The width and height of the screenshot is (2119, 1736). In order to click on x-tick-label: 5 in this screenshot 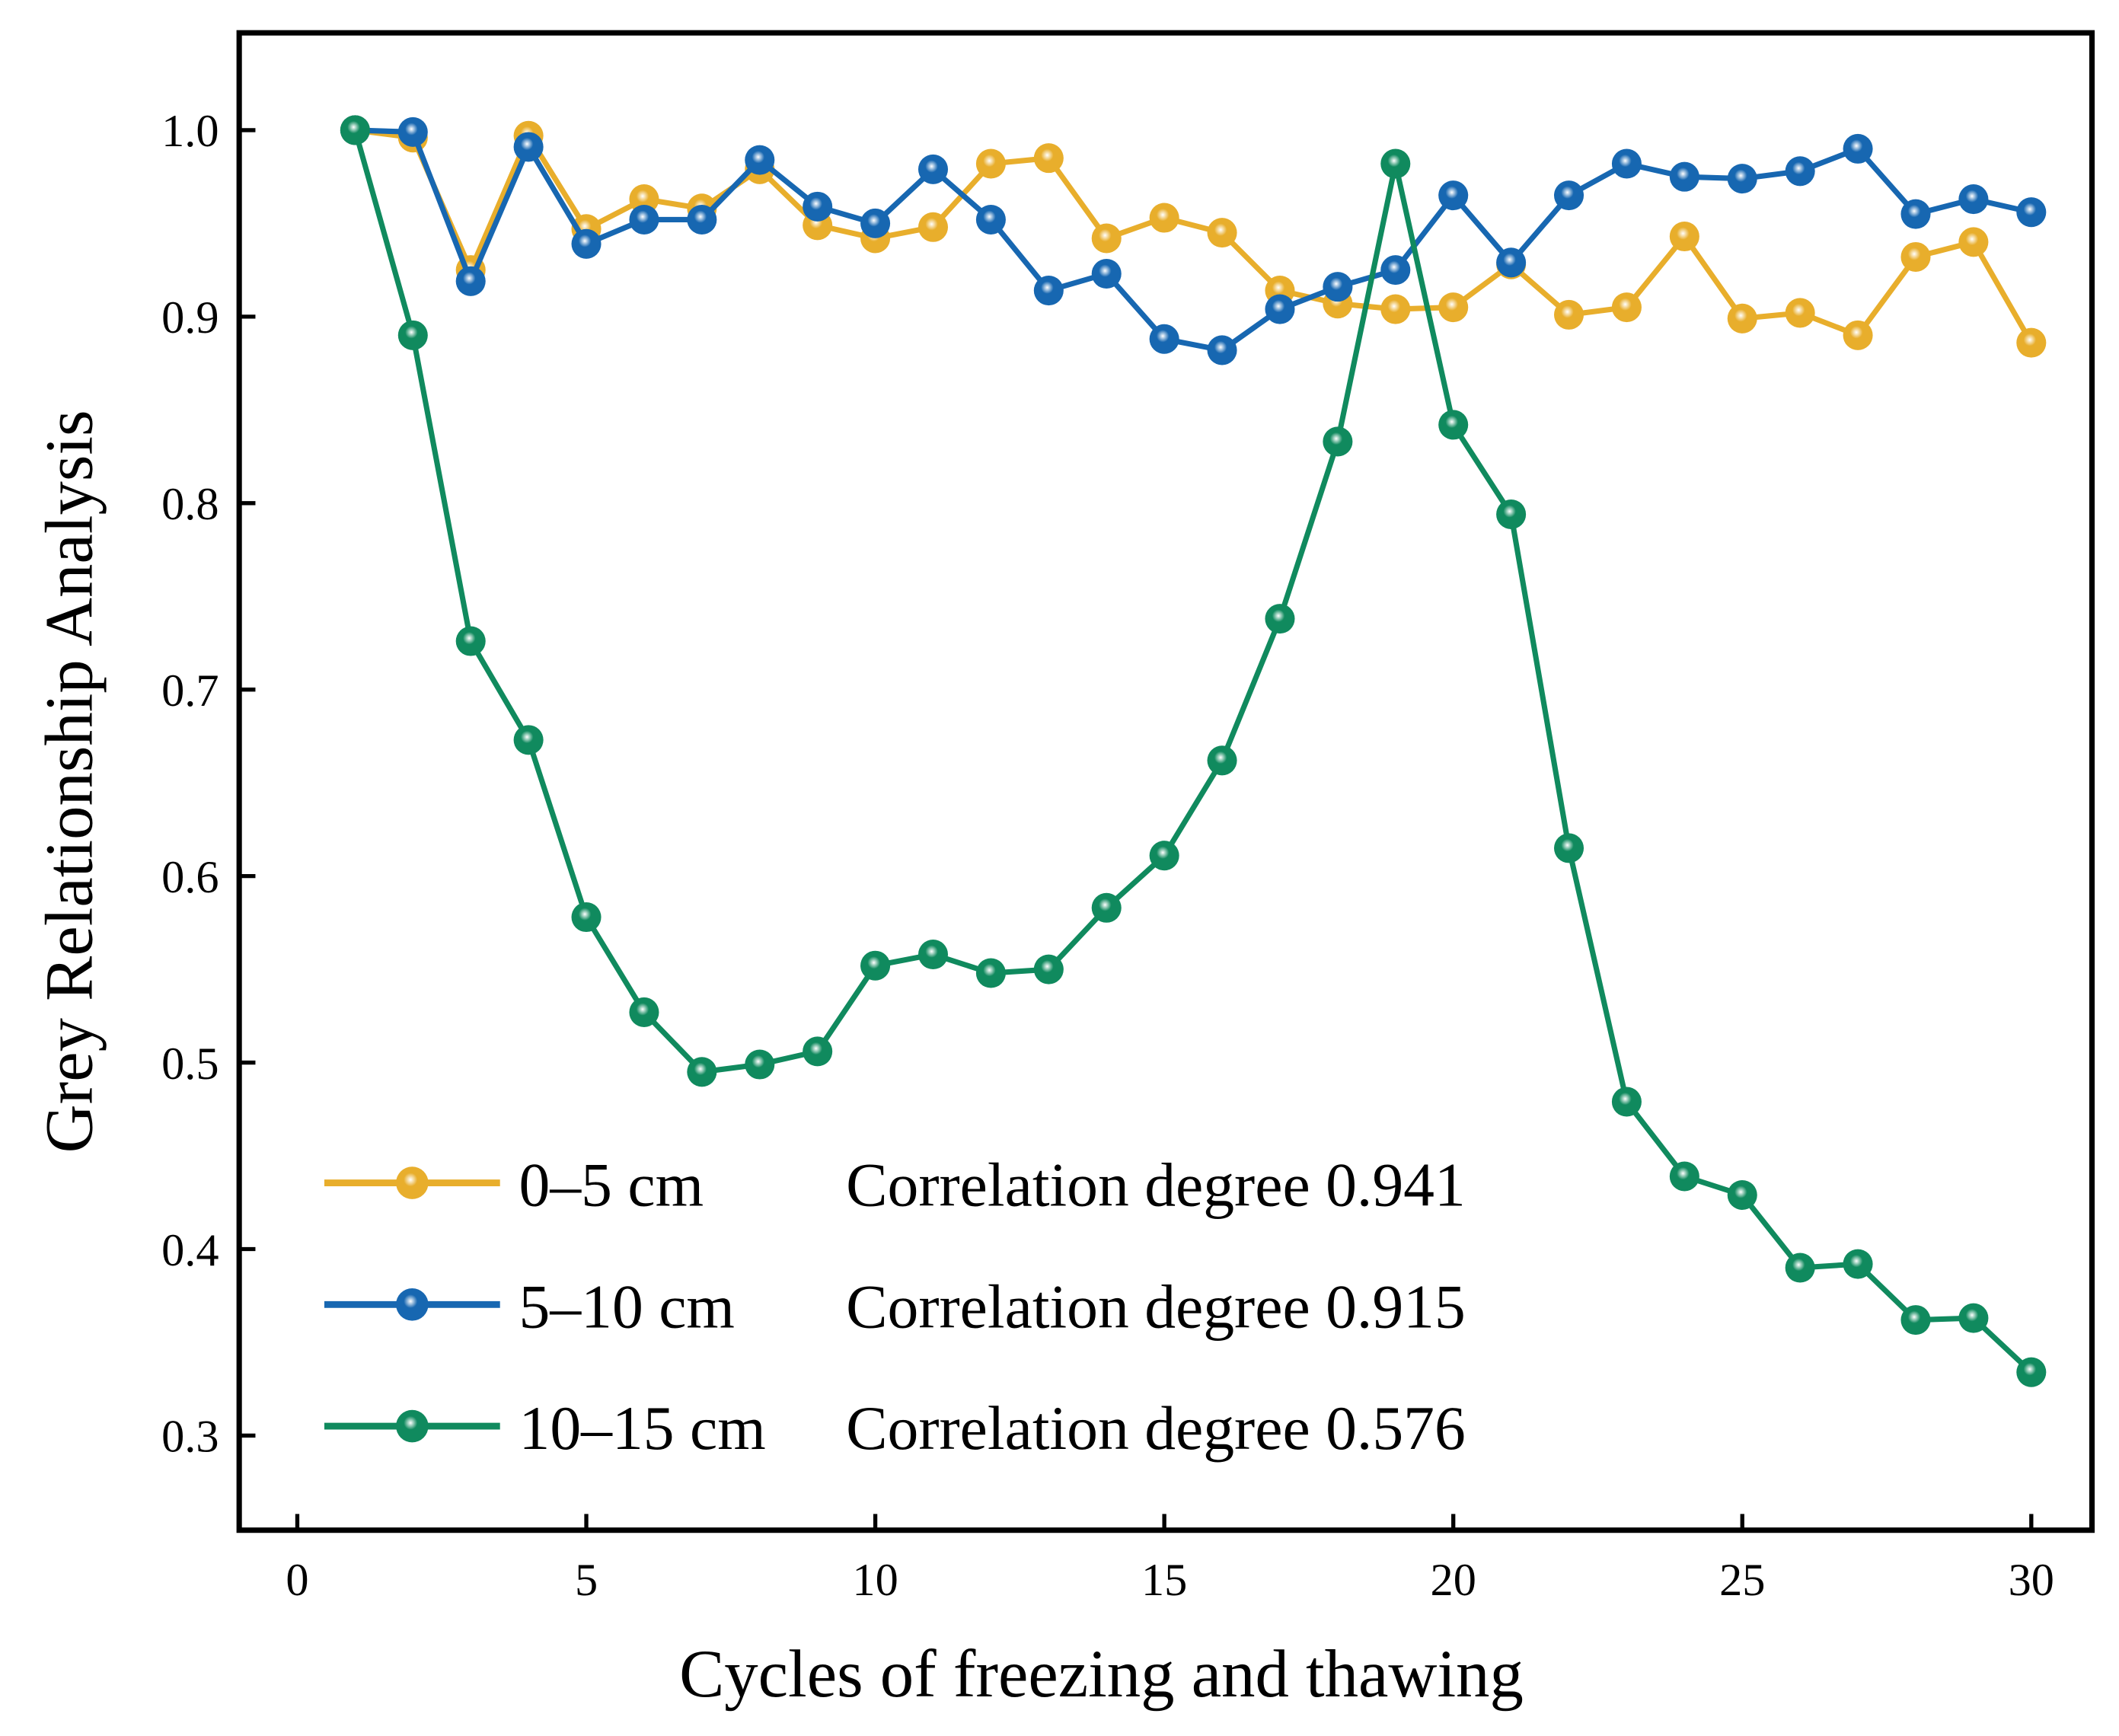, I will do `click(586, 1581)`.